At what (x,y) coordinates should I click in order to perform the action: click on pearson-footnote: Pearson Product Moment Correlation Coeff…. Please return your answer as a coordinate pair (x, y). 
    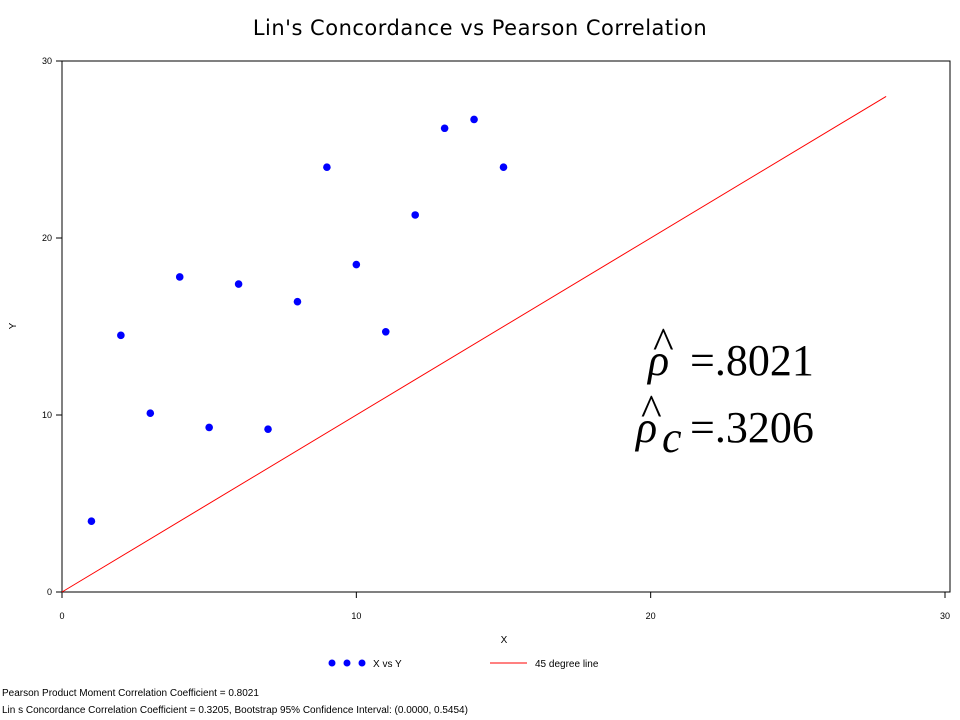
    Looking at the image, I should click on (130, 693).